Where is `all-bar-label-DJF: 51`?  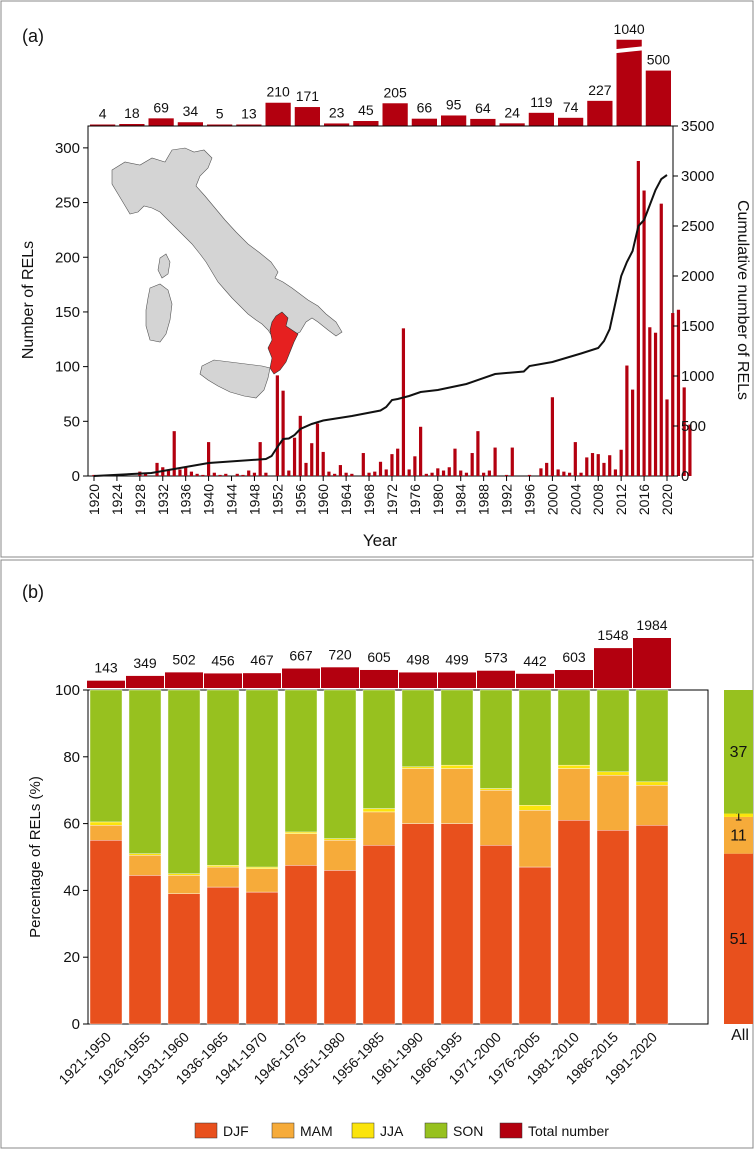
all-bar-label-DJF: 51 is located at coordinates (739, 939).